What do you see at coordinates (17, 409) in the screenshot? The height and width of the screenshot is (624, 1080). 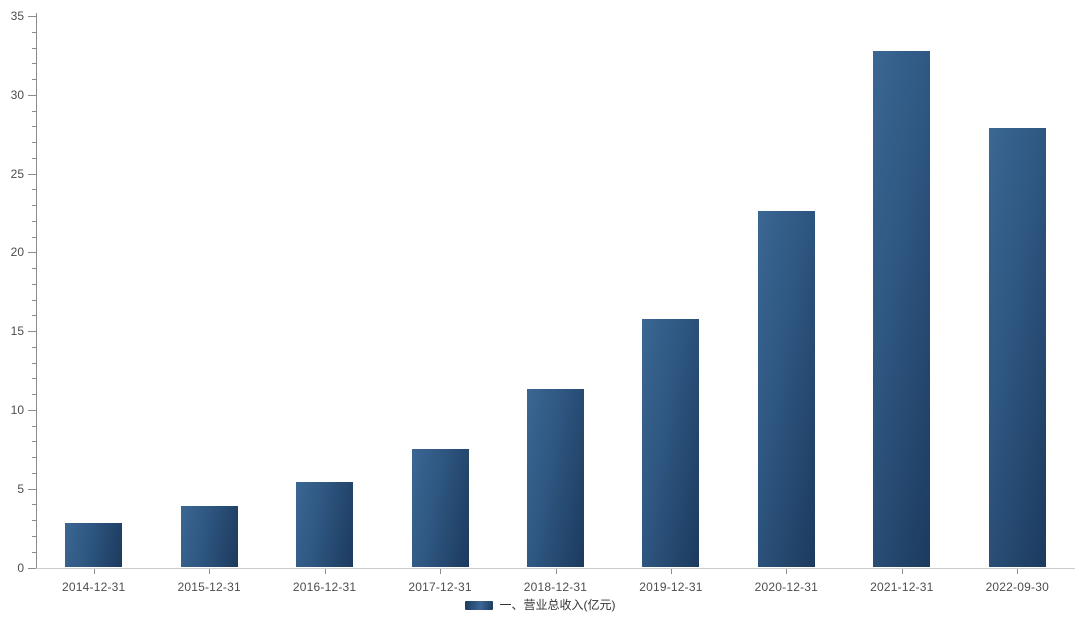 I see `y-axis-tick-label: 10` at bounding box center [17, 409].